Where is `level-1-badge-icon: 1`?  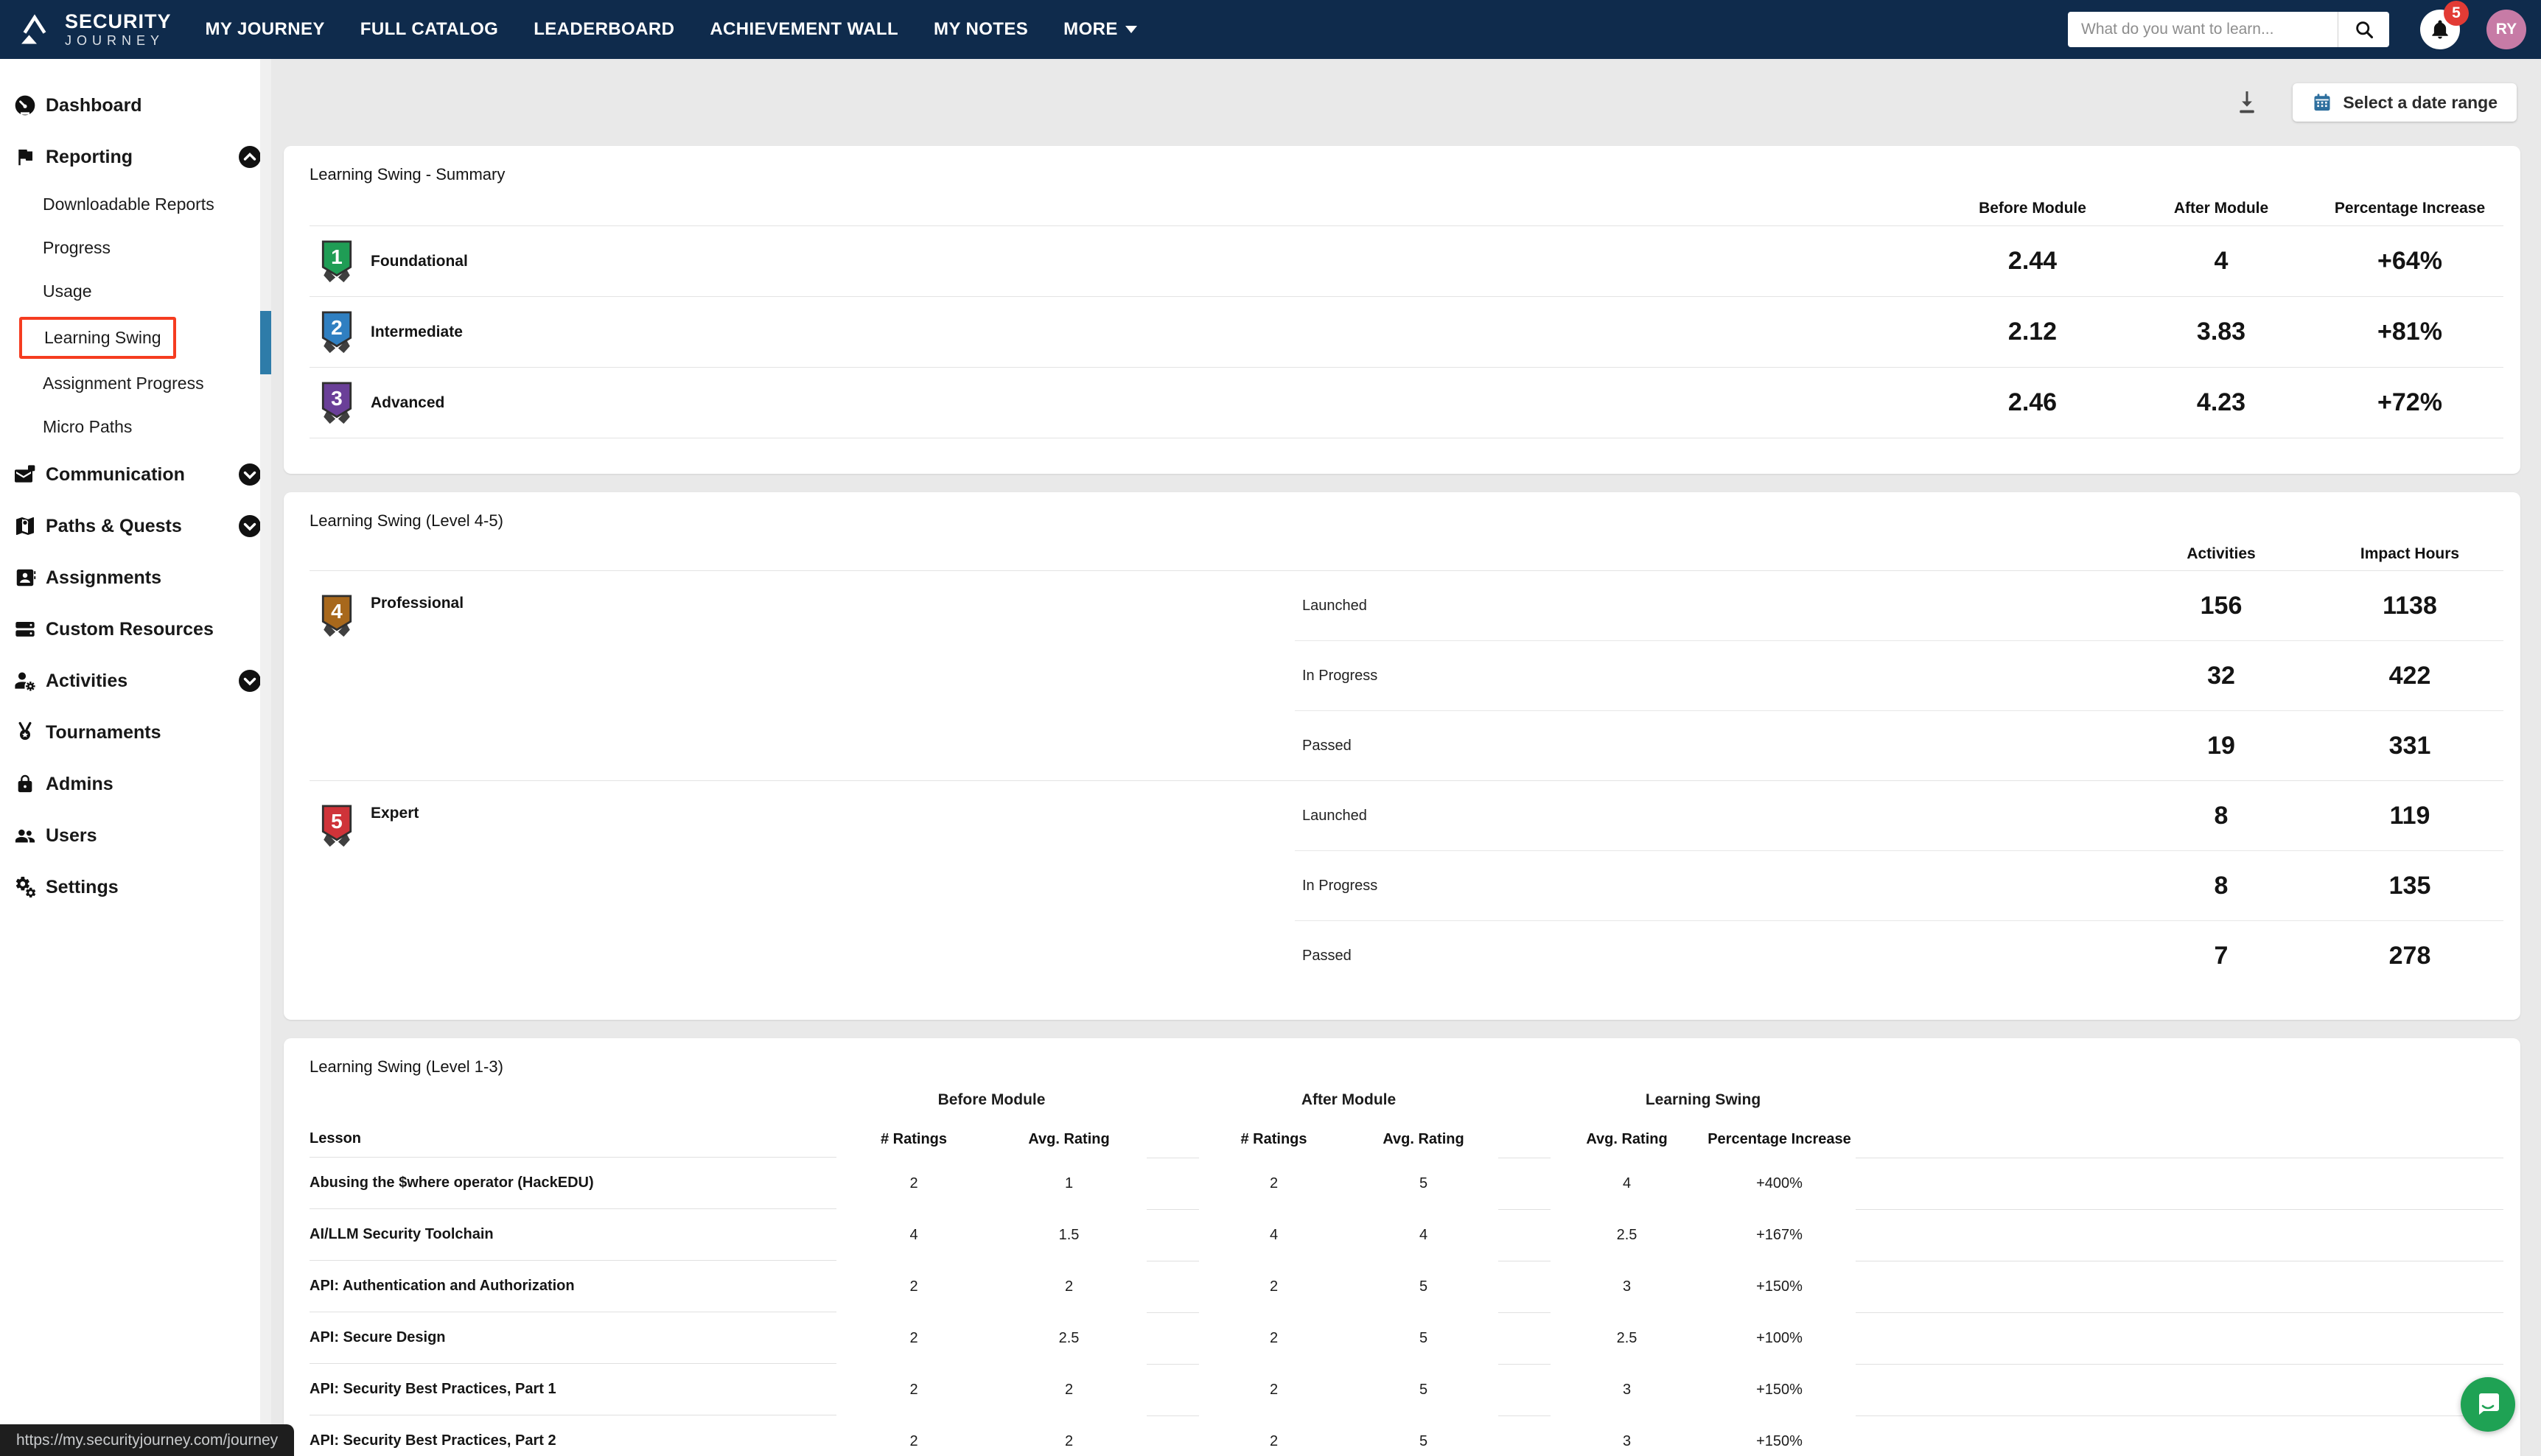 level-1-badge-icon: 1 is located at coordinates (337, 261).